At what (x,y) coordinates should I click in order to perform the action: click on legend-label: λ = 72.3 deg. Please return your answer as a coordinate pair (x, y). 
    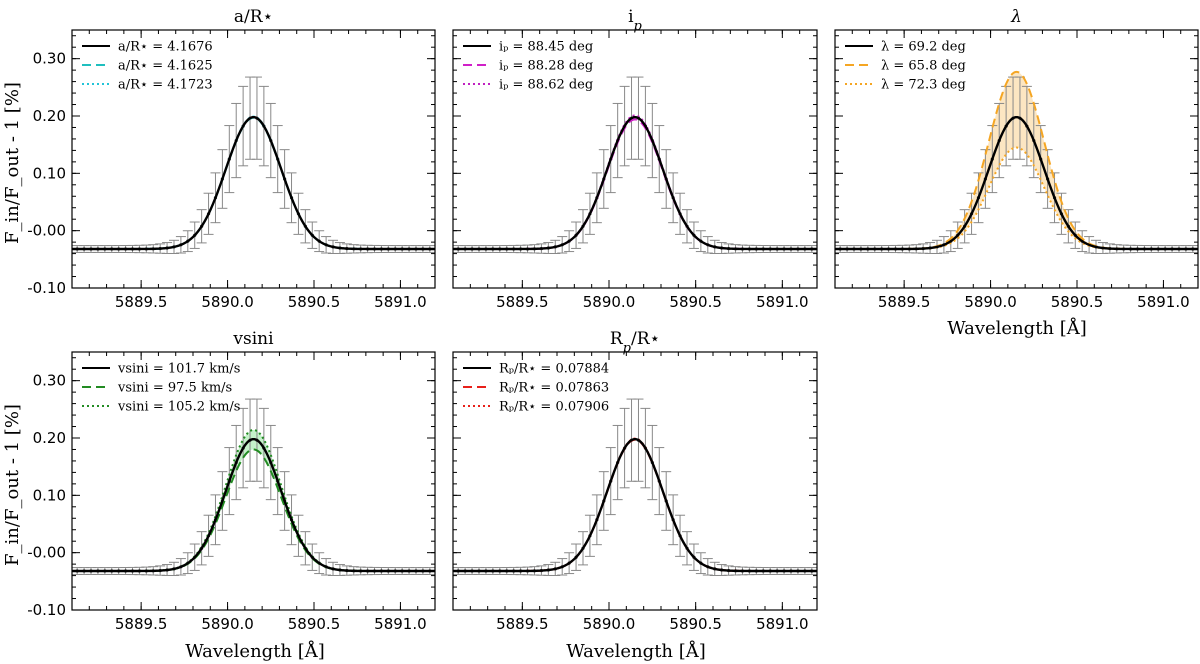
    Looking at the image, I should click on (923, 85).